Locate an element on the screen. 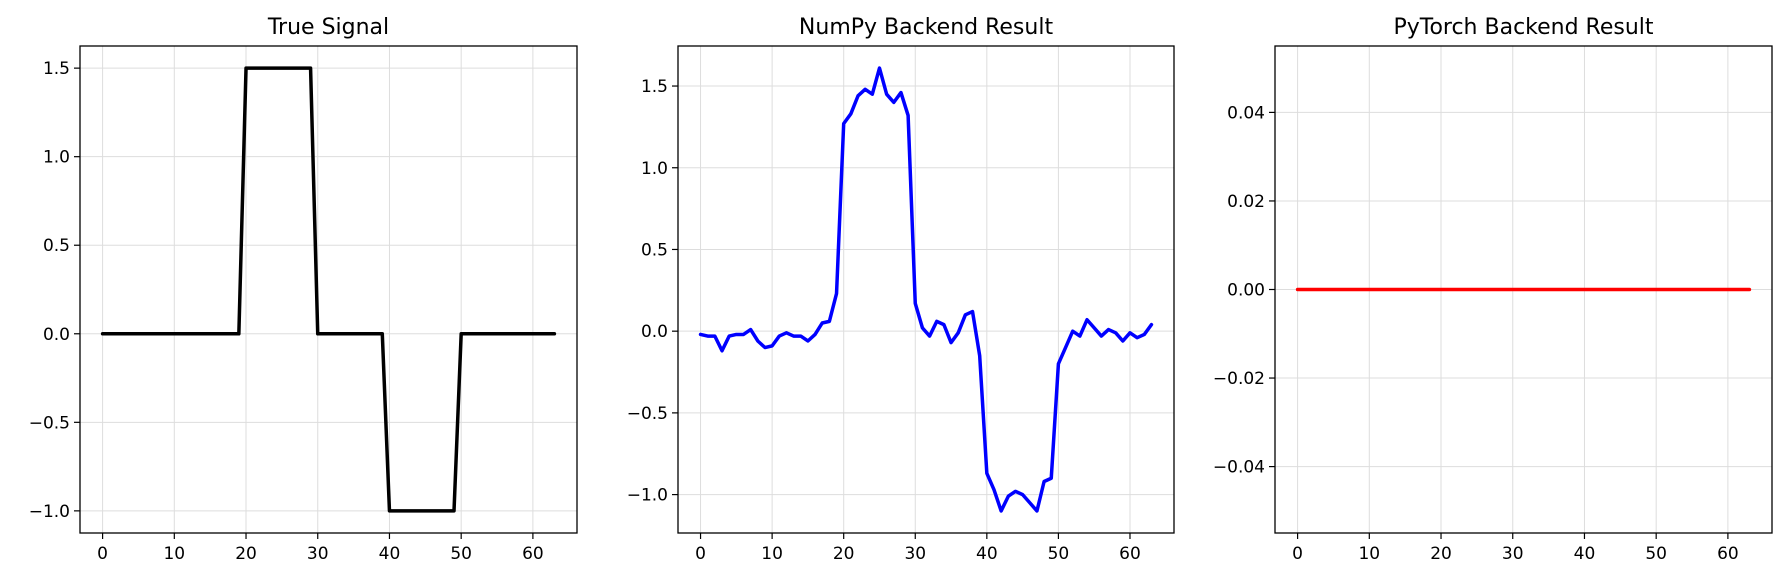 Image resolution: width=1785 pixels, height=582 pixels. chart-title: True Signal is located at coordinates (328, 27).